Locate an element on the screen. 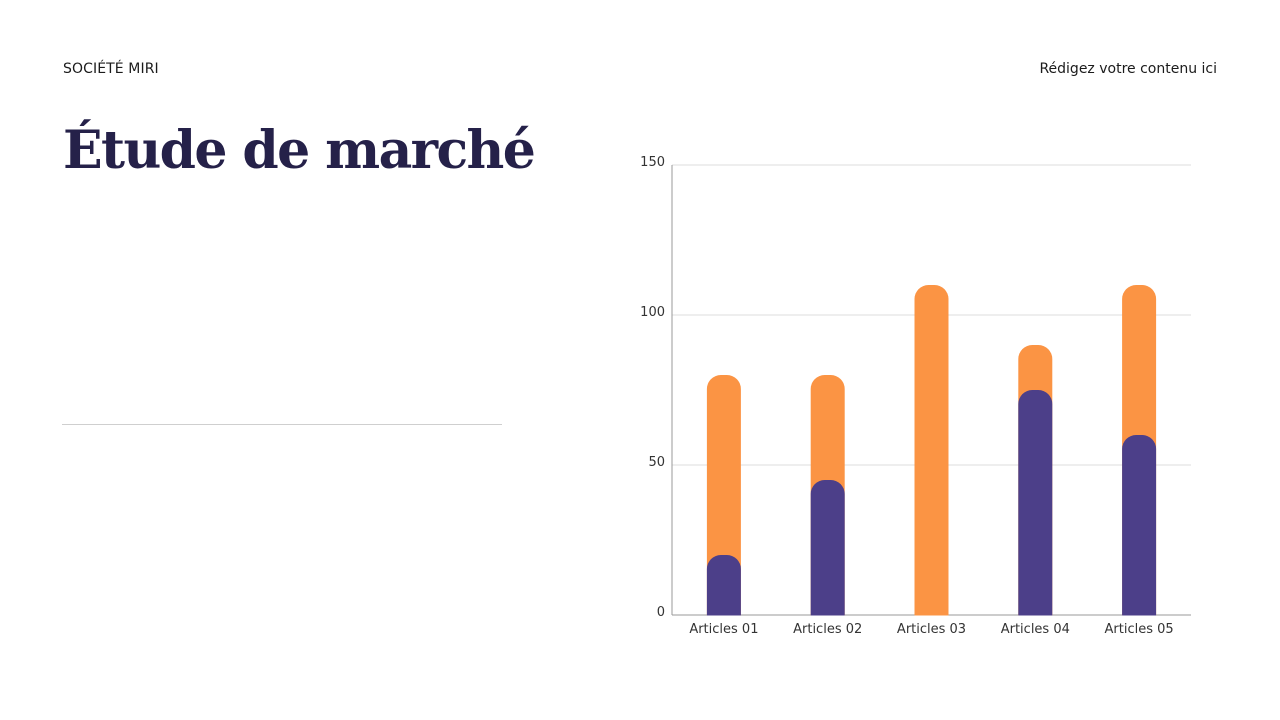 This screenshot has height=720, width=1280. divider-line is located at coordinates (282, 424).